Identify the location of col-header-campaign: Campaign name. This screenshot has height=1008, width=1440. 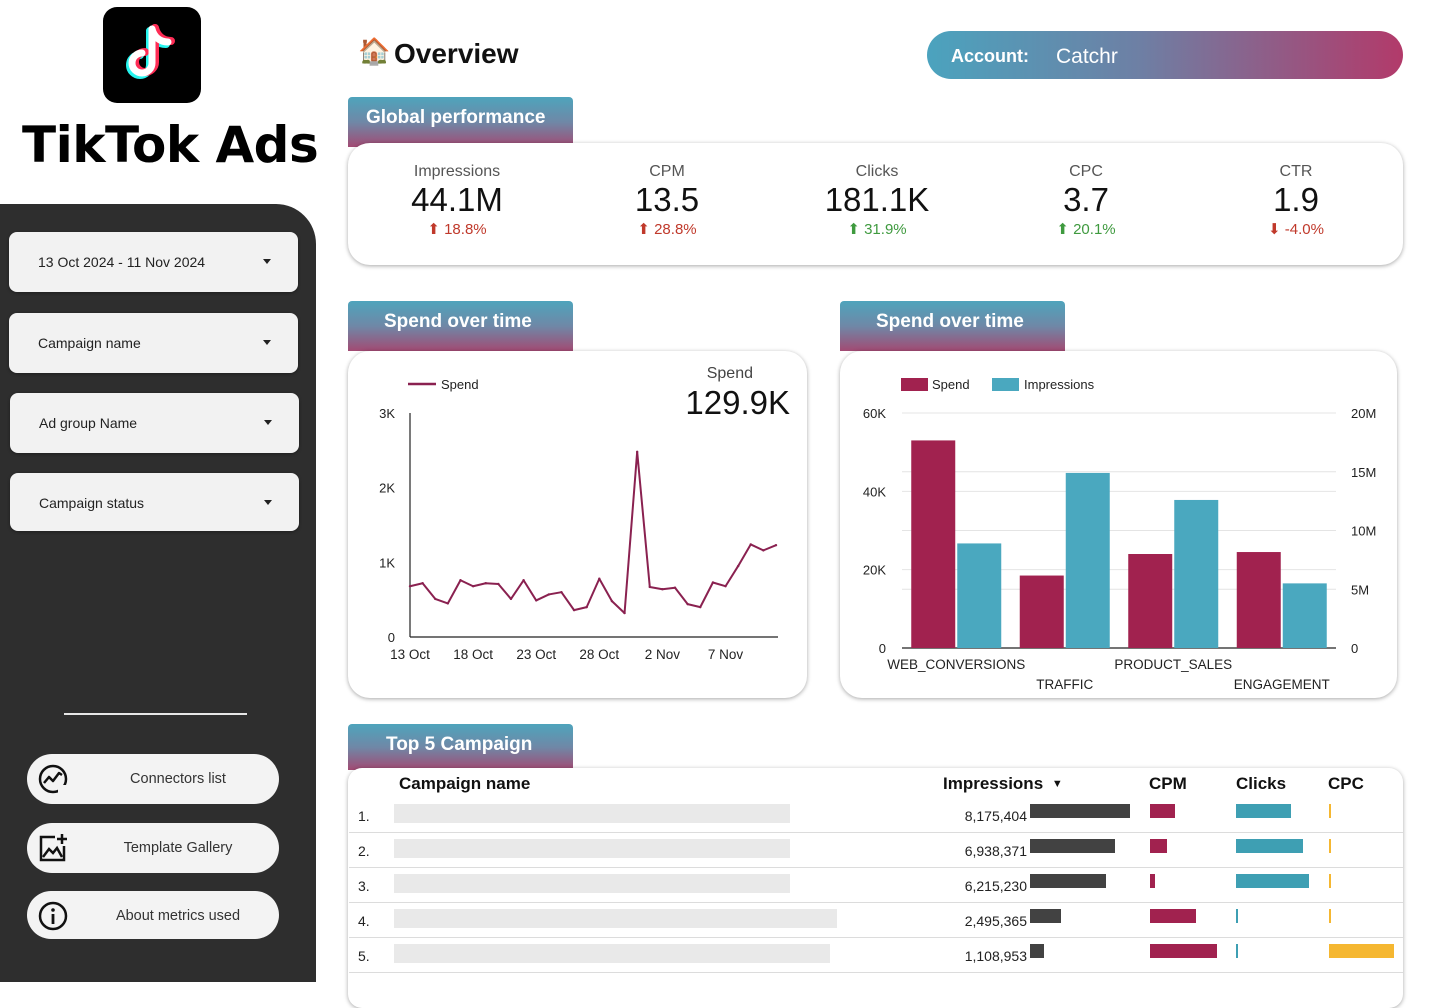
(465, 783).